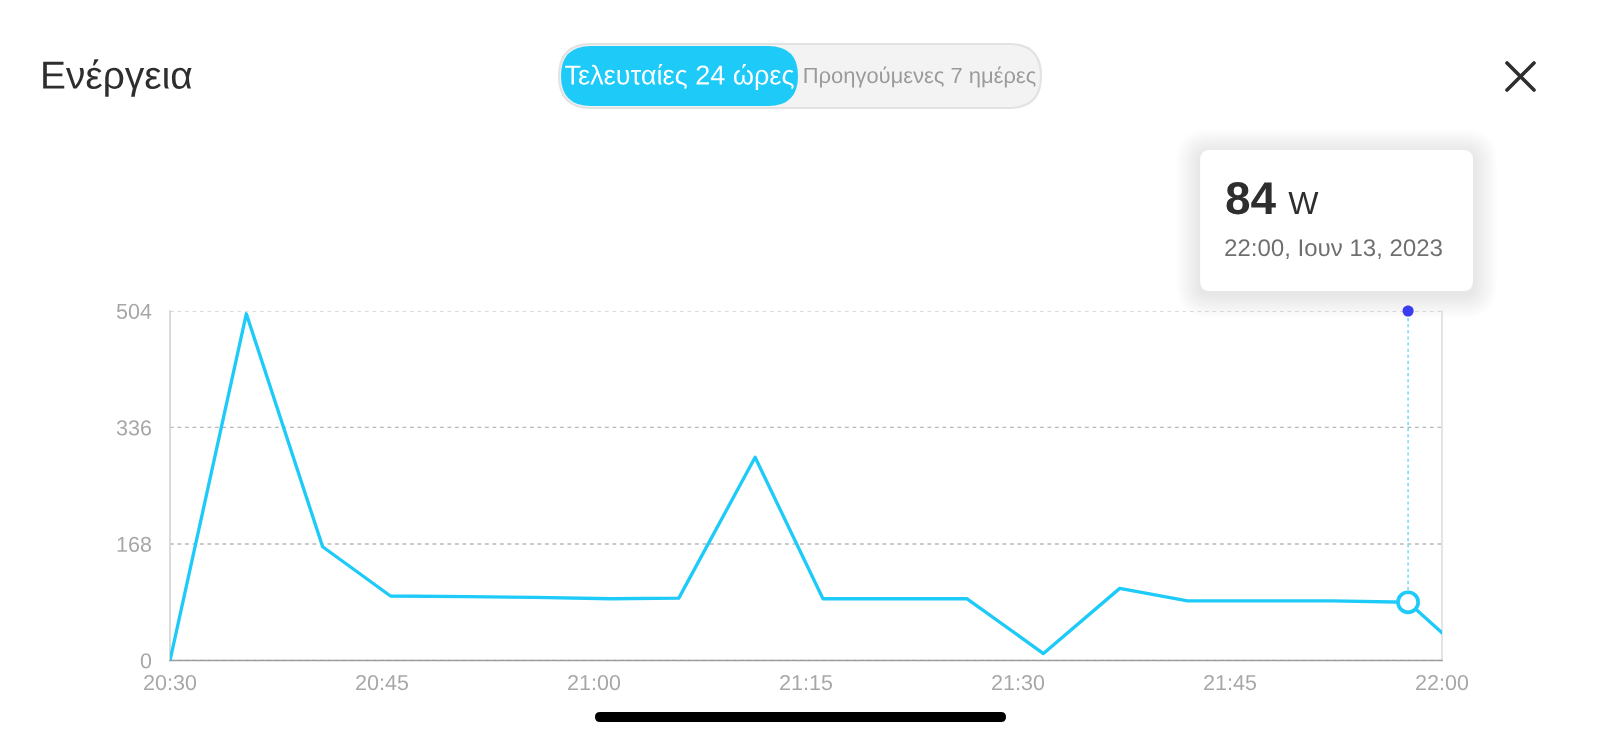 This screenshot has height=739, width=1600. I want to click on x-tick-label: 22:00, so click(1442, 682).